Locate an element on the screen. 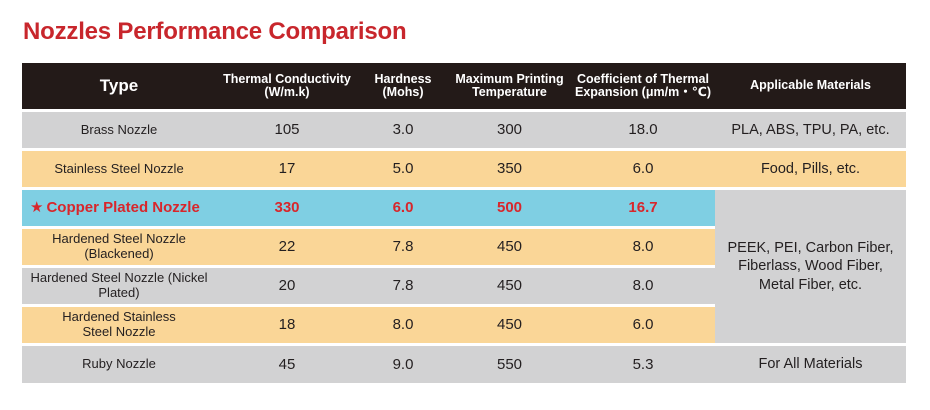 The width and height of the screenshot is (930, 410). header-applicable-materials: Applicable Materials is located at coordinates (810, 87).